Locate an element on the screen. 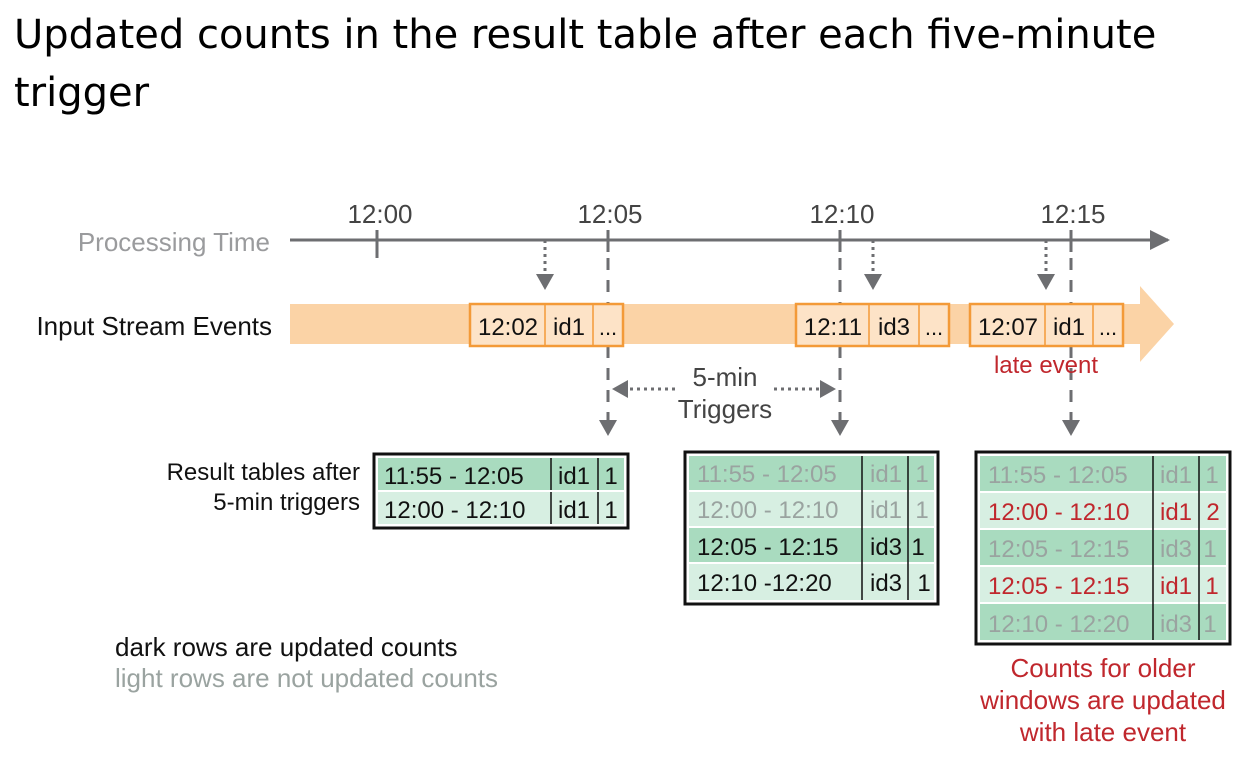  trigger-label-line2: Triggers is located at coordinates (725, 409).